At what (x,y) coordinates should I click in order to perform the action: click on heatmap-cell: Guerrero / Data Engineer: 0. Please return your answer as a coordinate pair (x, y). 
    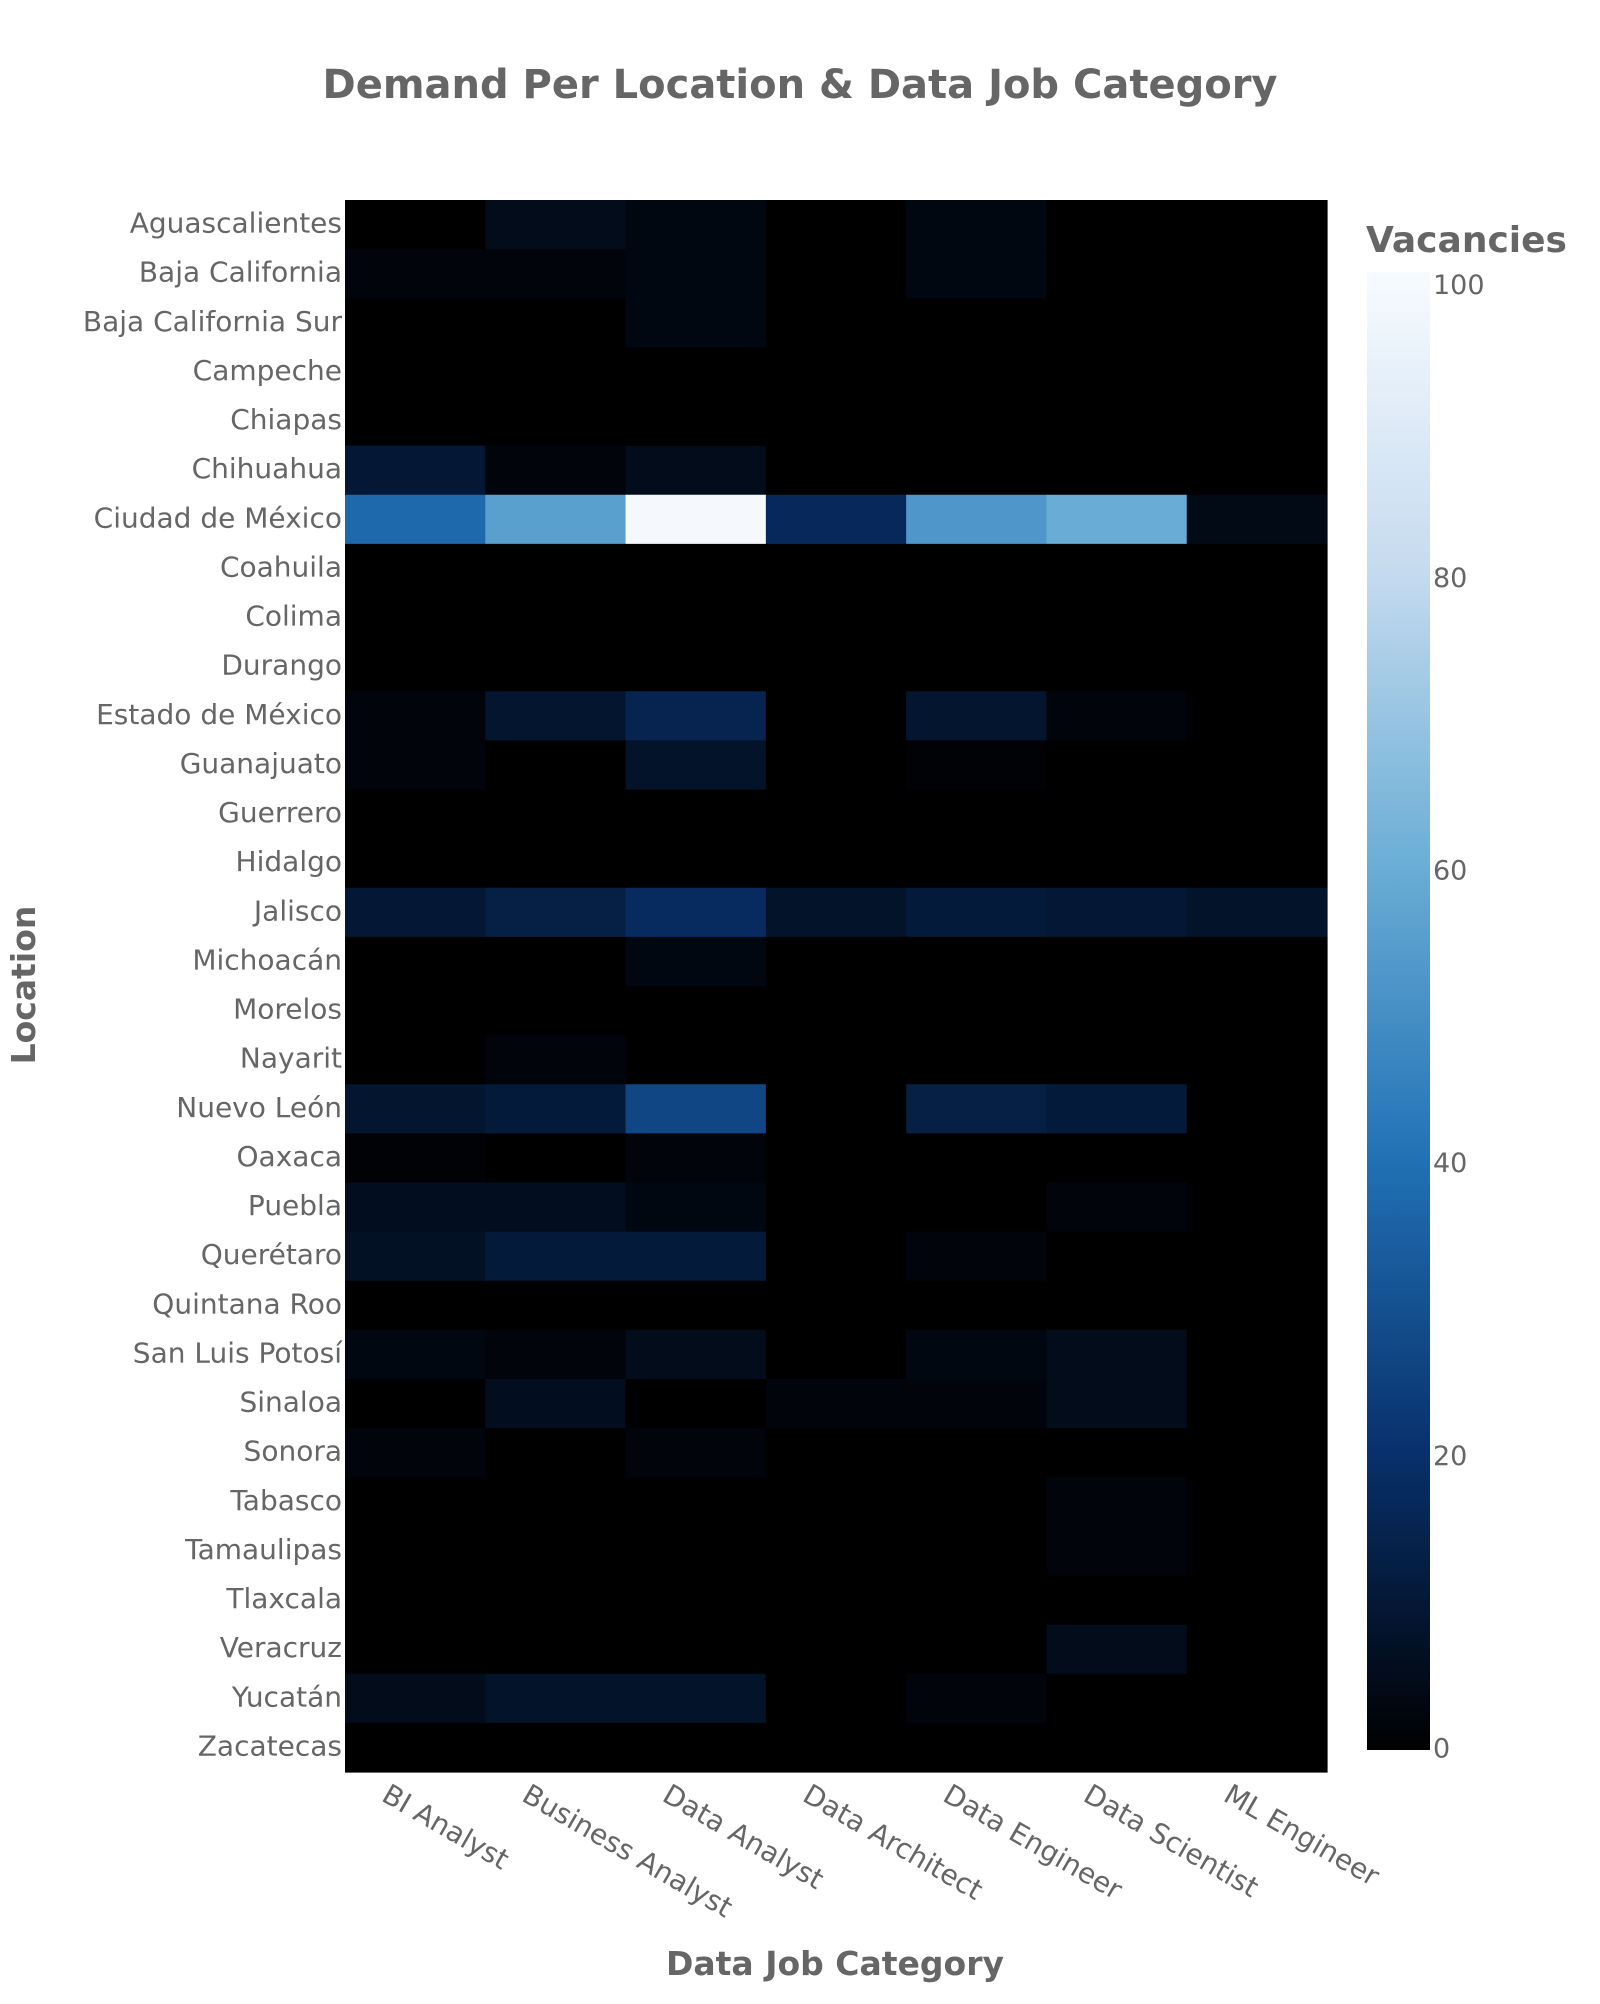
    Looking at the image, I should click on (977, 814).